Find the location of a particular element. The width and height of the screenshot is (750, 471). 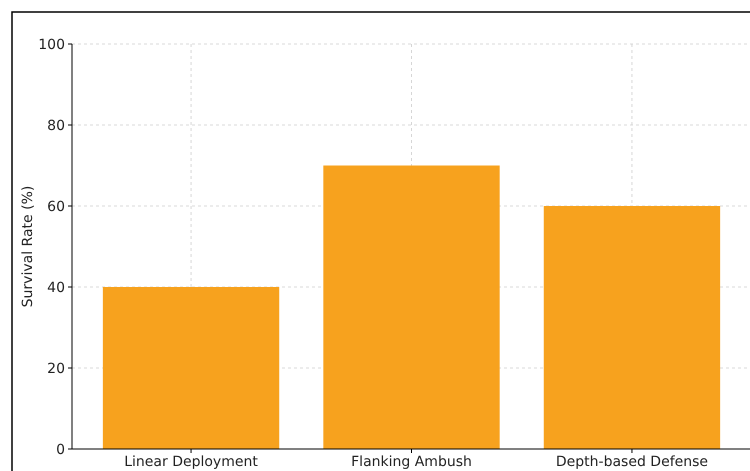

y-axis-title: Survival Rate (%) is located at coordinates (28, 247).